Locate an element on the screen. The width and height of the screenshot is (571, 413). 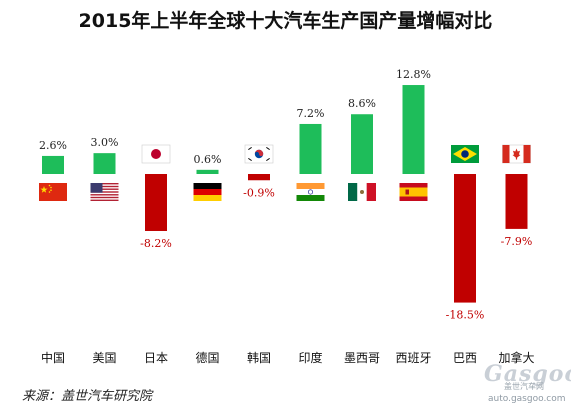
watermark-brand: Gasgoo is located at coordinates (527, 374).